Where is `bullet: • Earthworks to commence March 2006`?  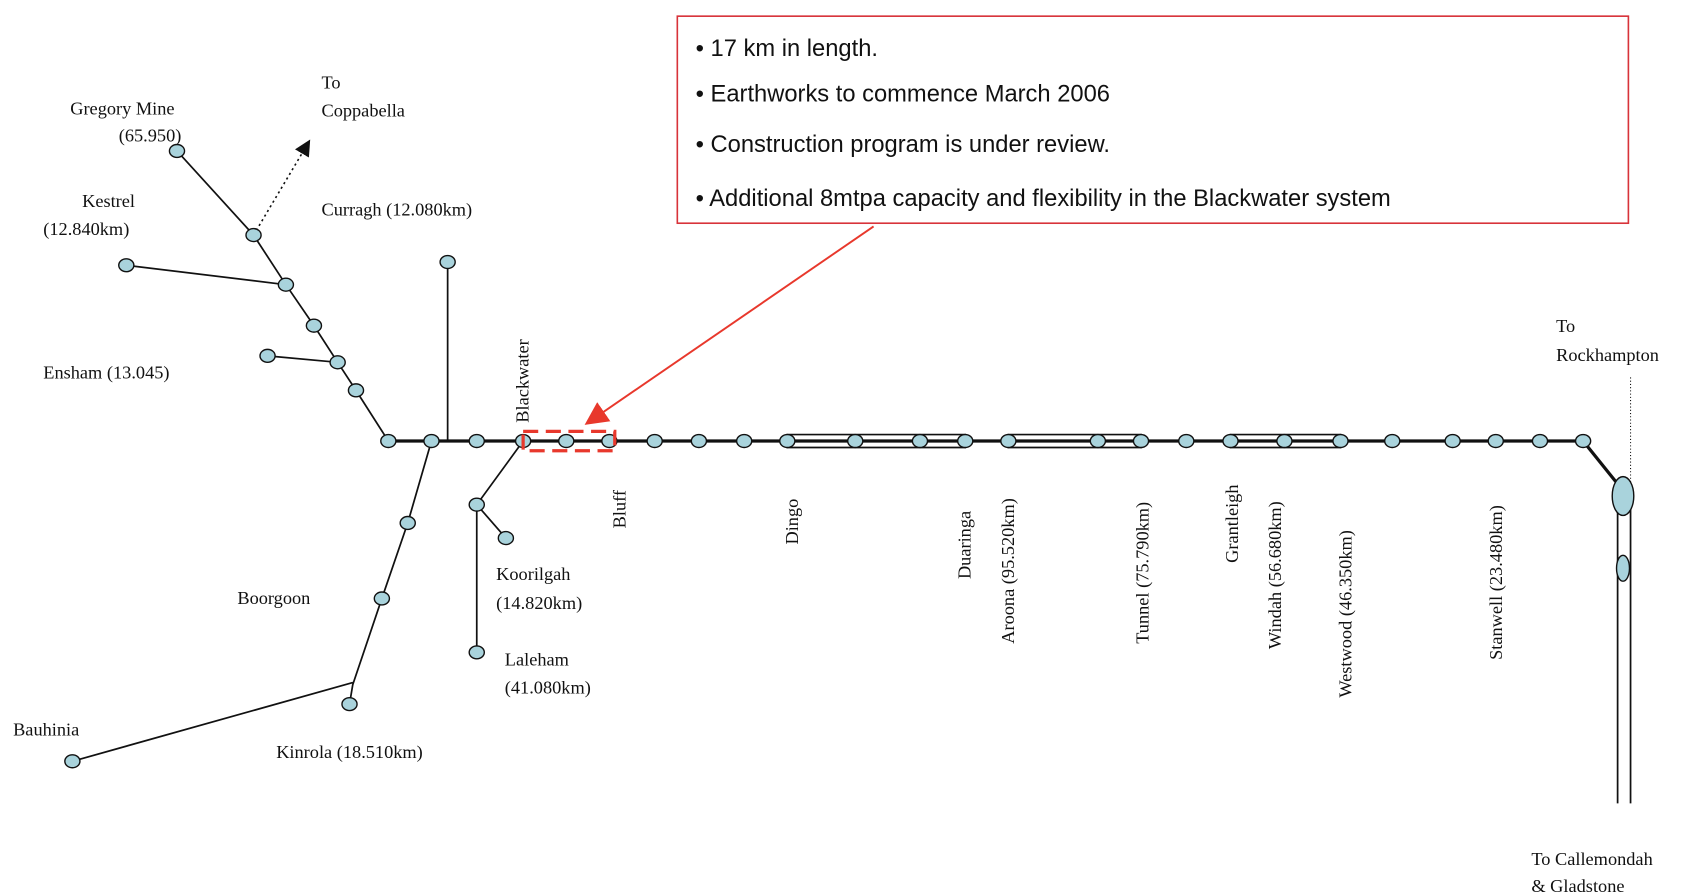 bullet: • Earthworks to commence March 2006 is located at coordinates (903, 94).